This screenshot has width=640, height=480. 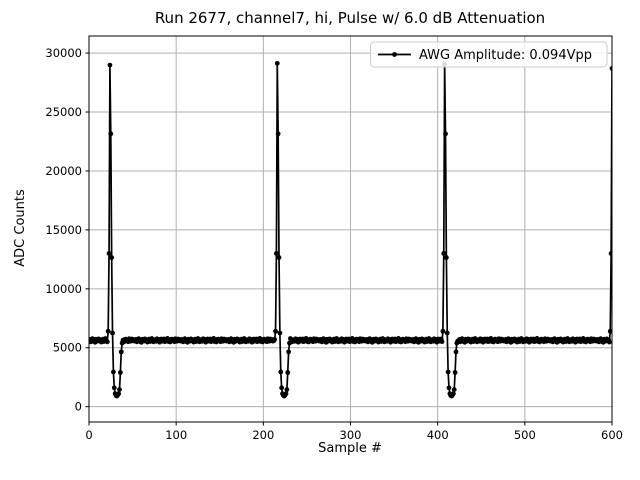 What do you see at coordinates (612, 435) in the screenshot?
I see `x-tick-label: 600` at bounding box center [612, 435].